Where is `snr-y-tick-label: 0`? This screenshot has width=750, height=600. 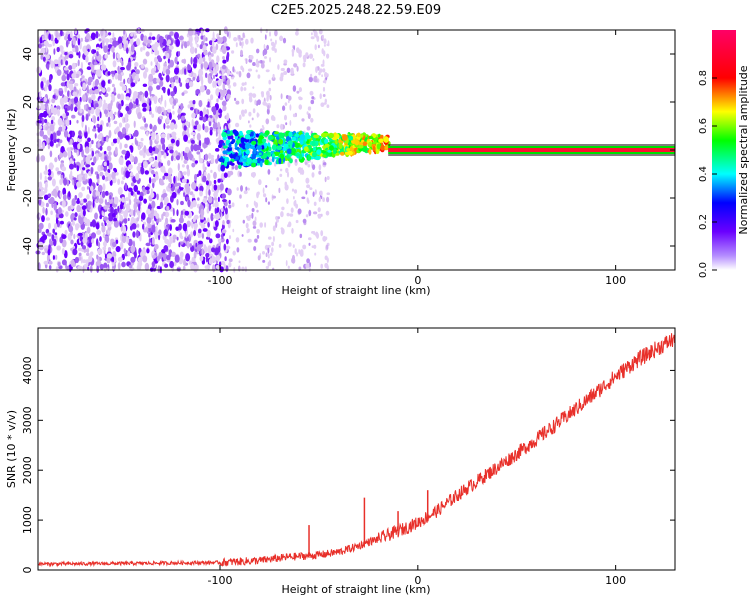
snr-y-tick-label: 0 is located at coordinates (27, 570).